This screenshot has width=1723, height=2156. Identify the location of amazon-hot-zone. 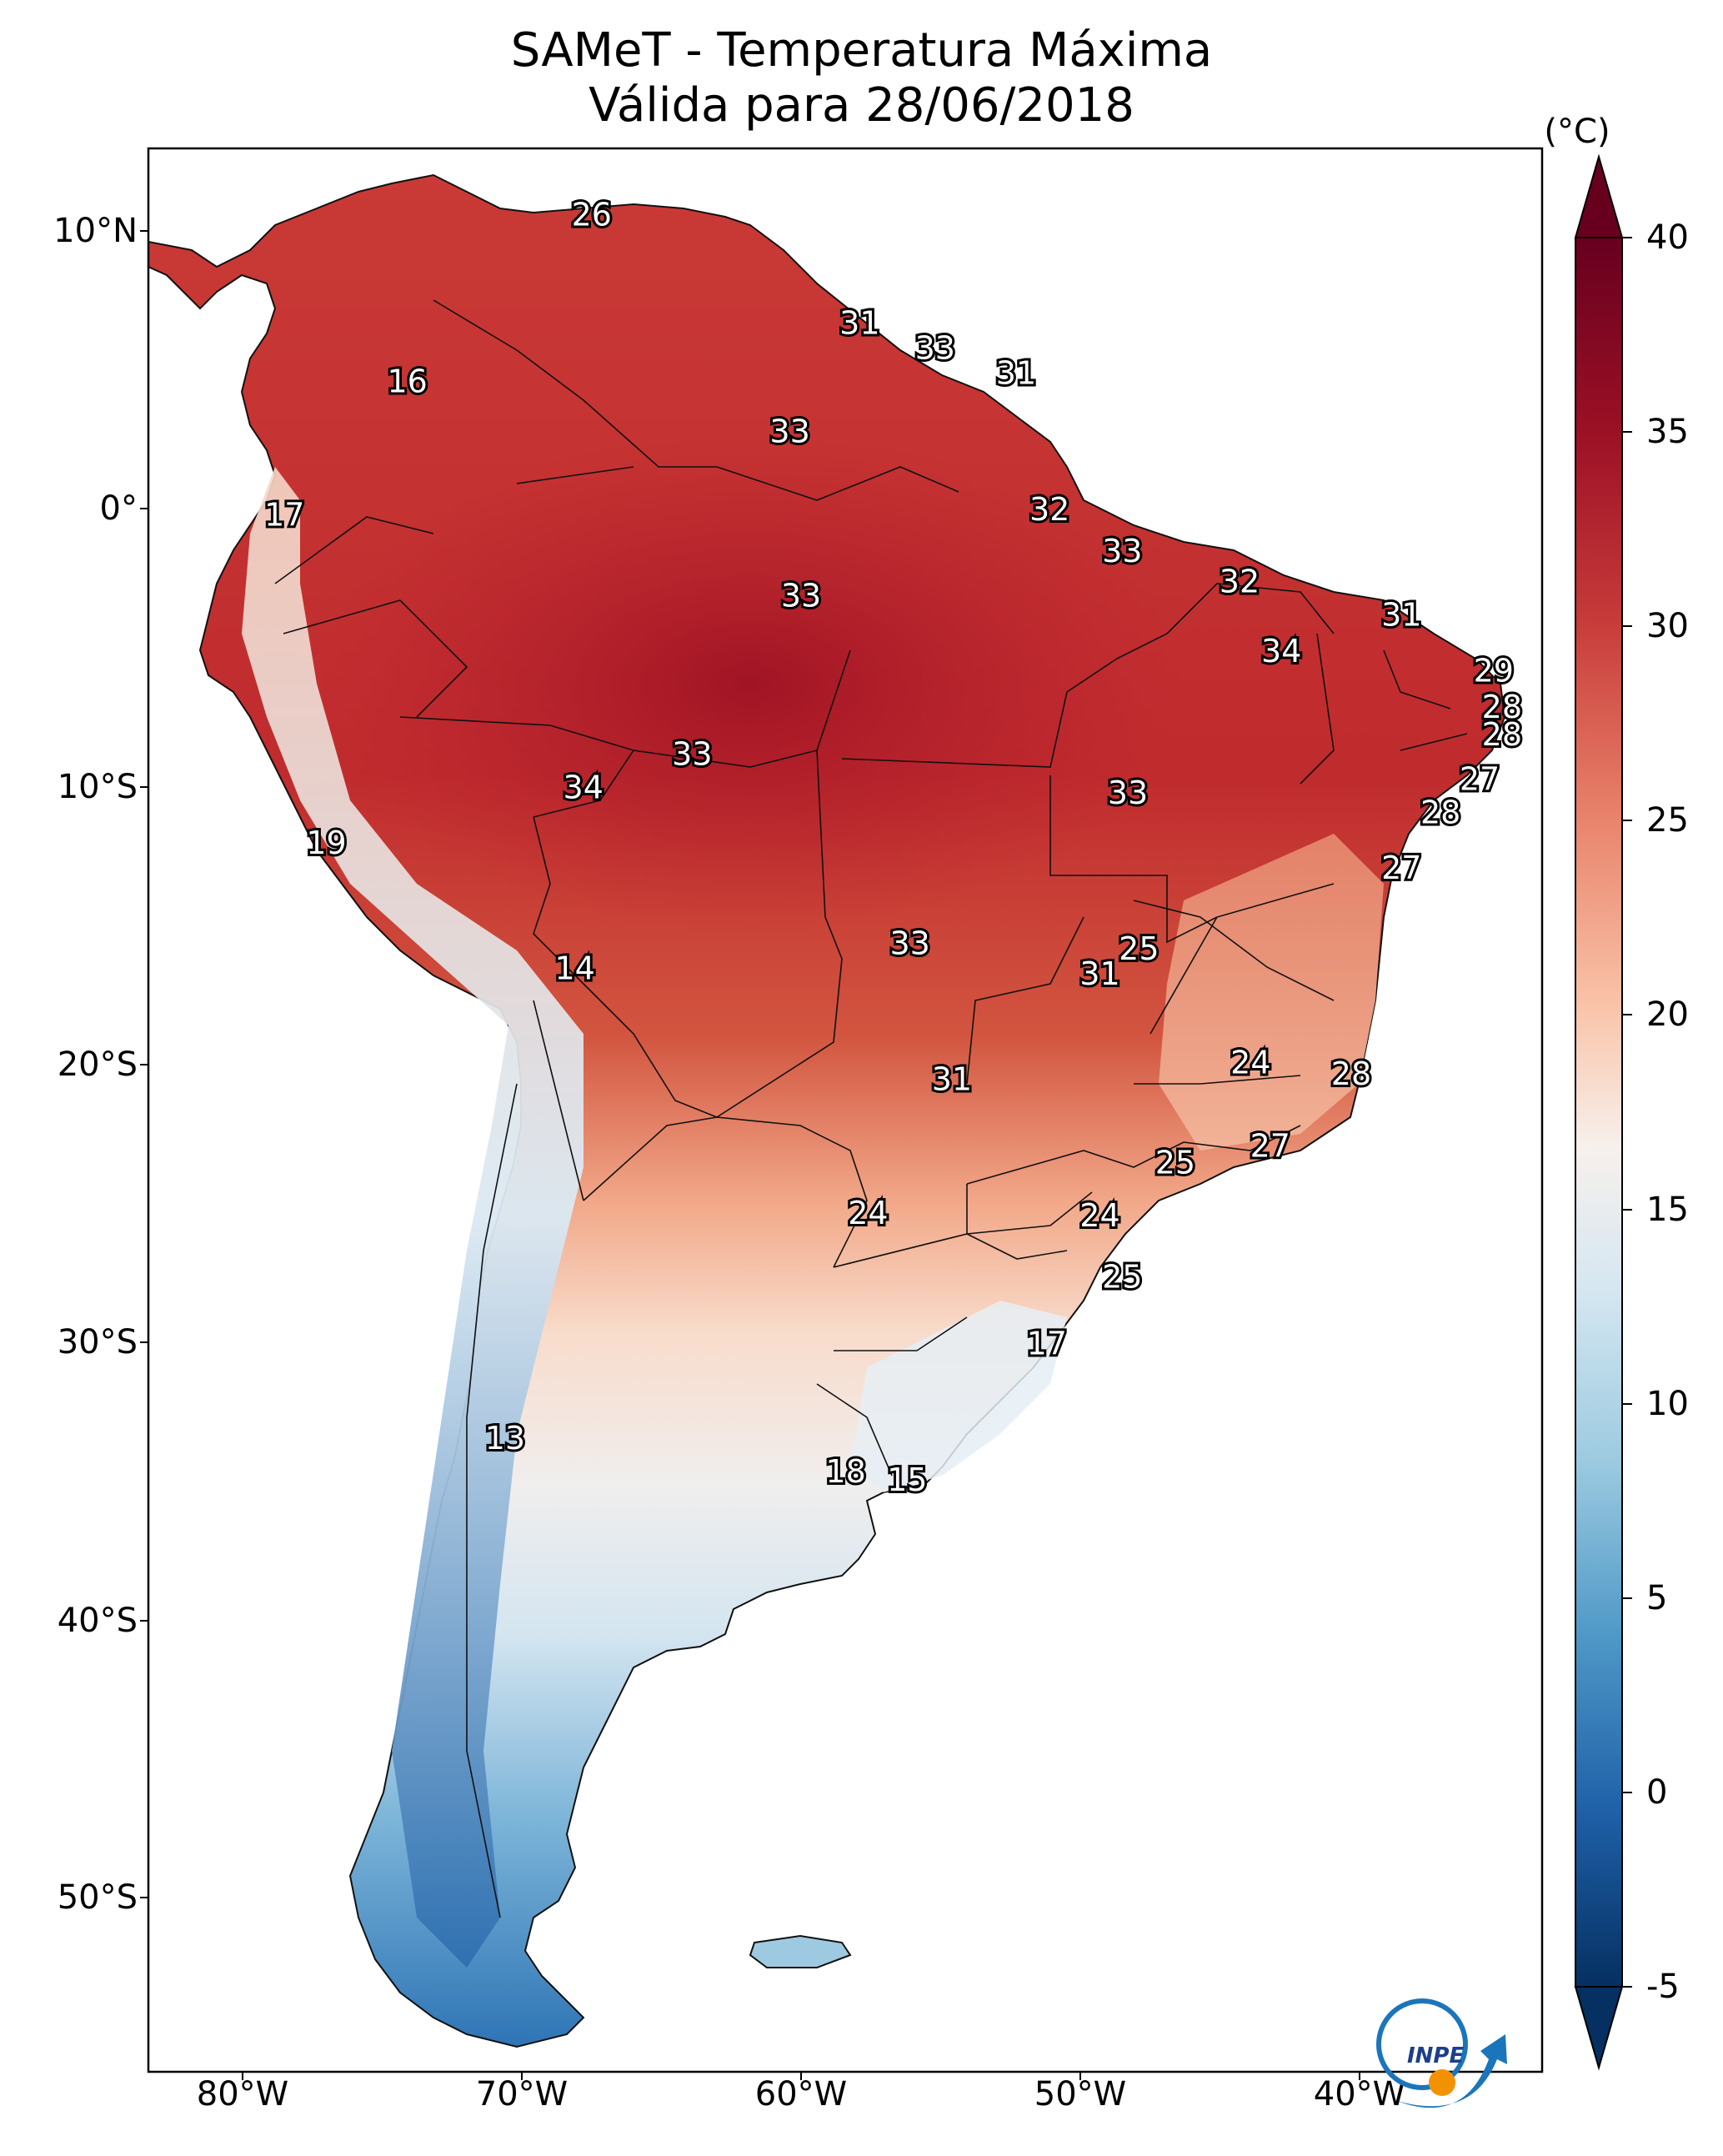
(750, 684).